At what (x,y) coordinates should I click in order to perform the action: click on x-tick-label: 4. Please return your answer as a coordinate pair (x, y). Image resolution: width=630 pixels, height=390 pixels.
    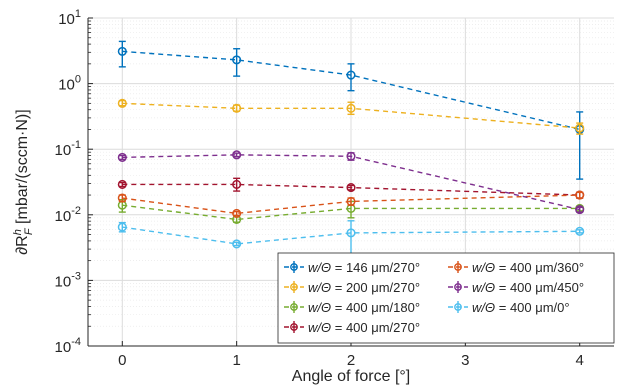
    Looking at the image, I should click on (580, 360).